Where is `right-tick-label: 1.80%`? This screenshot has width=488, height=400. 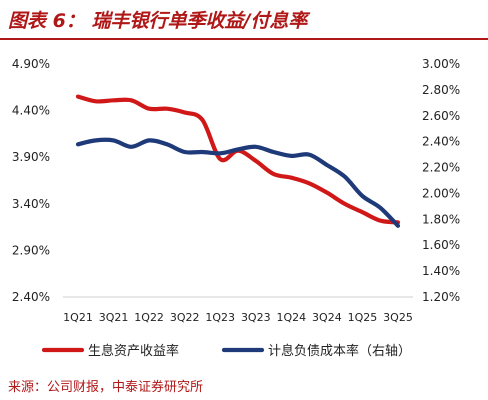
right-tick-label: 1.80% is located at coordinates (441, 219).